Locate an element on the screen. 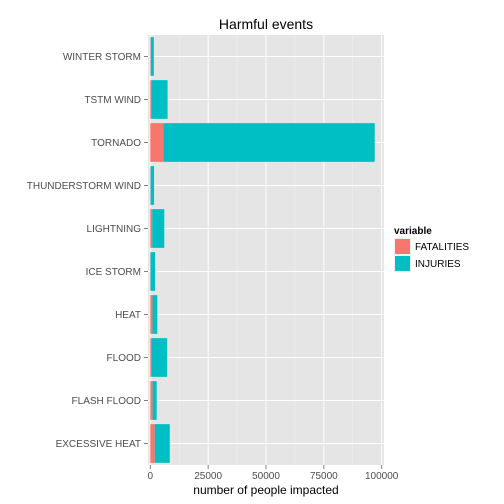  bar-fatalities-lightning is located at coordinates (151, 228).